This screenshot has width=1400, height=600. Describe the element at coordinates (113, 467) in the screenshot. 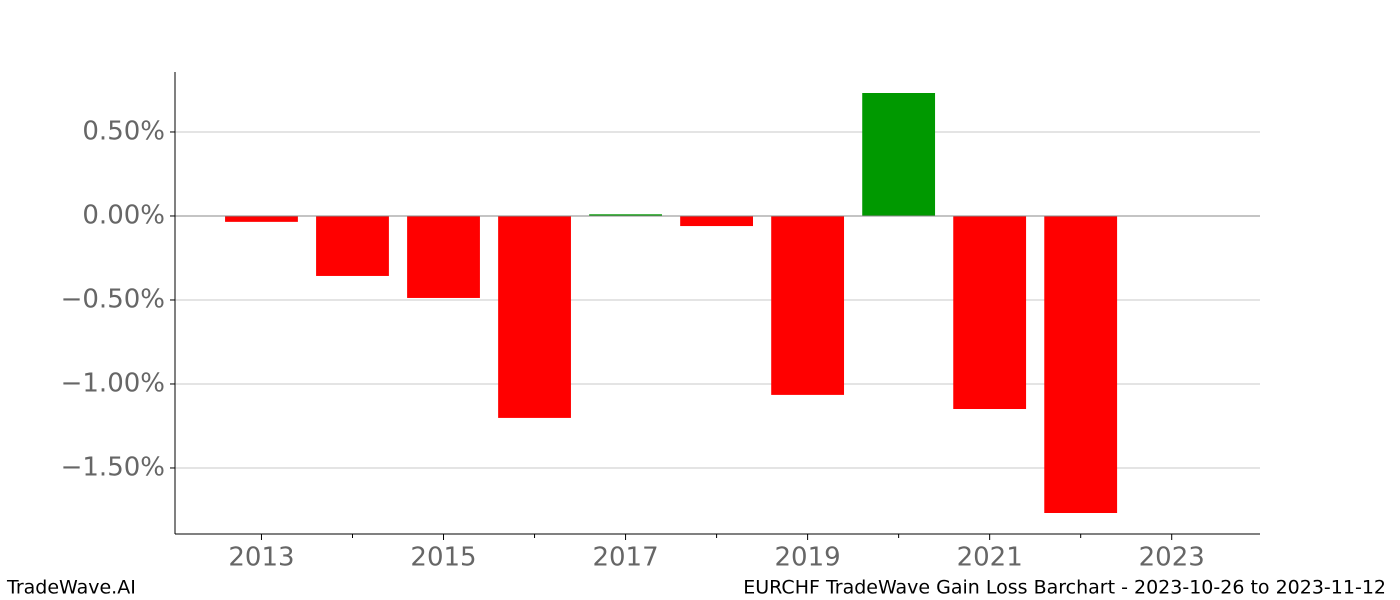

I see `y-tick-label: −1.50%` at that location.